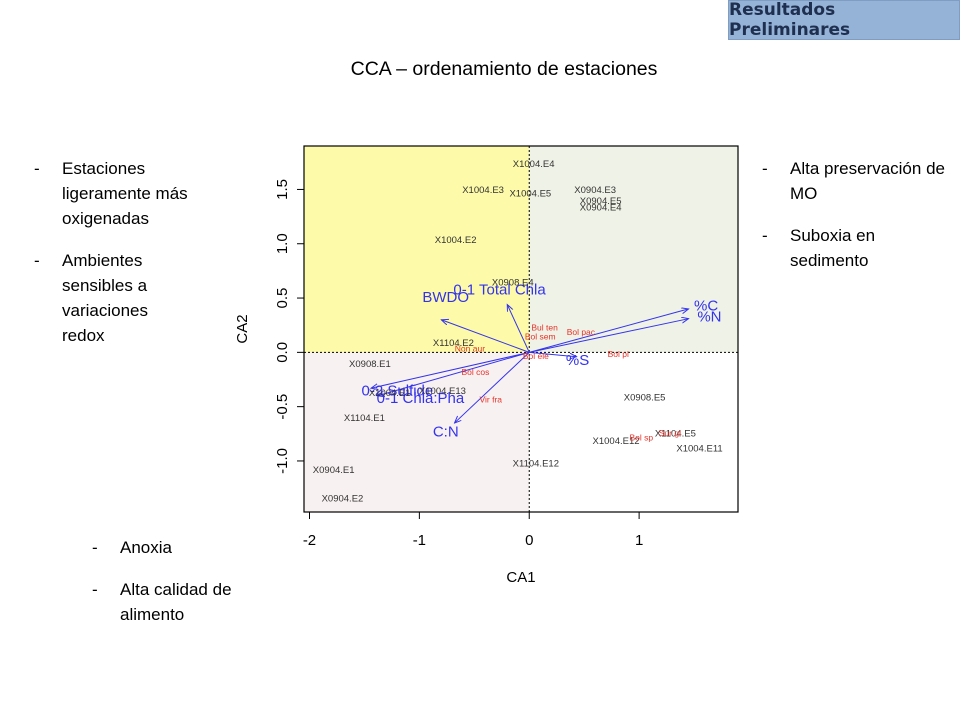 The height and width of the screenshot is (720, 960). Describe the element at coordinates (475, 372) in the screenshot. I see `species-label: Bol cos` at that location.